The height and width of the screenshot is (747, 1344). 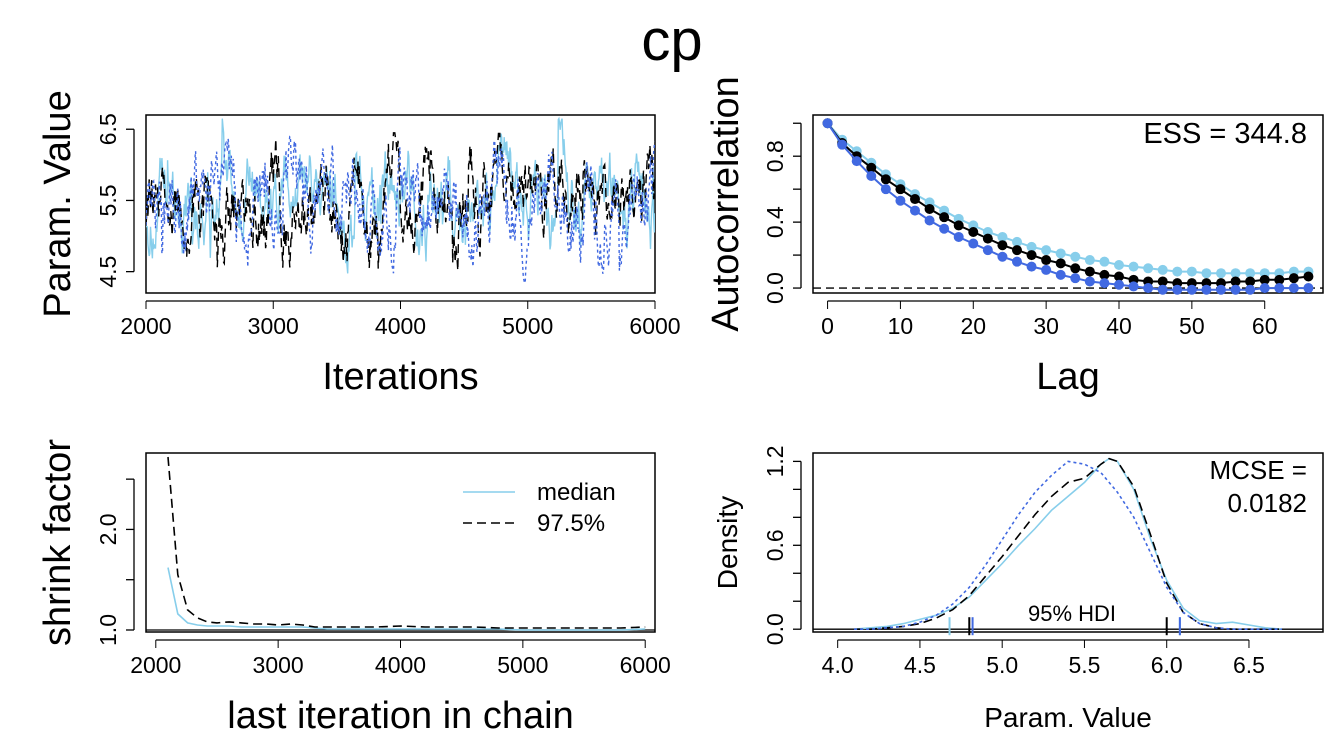 I want to click on acf-y-tick-label: 0.4, so click(x=775, y=222).